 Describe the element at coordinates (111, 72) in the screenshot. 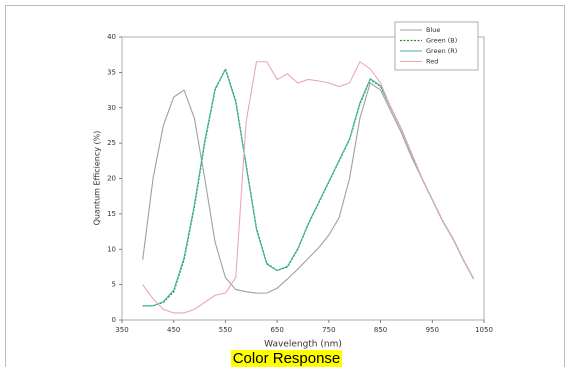

I see `y-tick-label: 35` at that location.